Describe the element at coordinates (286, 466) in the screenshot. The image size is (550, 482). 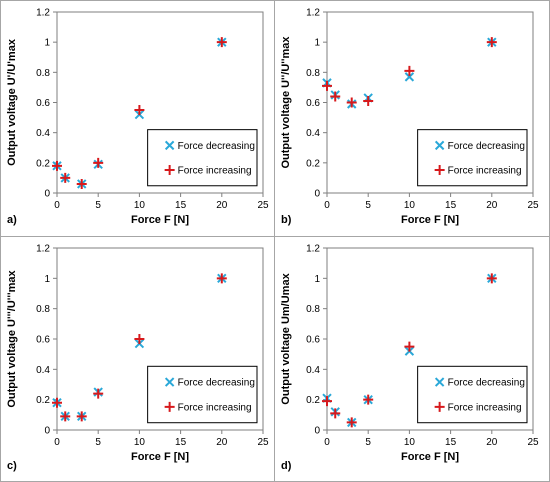
I see `panel-label: d)` at that location.